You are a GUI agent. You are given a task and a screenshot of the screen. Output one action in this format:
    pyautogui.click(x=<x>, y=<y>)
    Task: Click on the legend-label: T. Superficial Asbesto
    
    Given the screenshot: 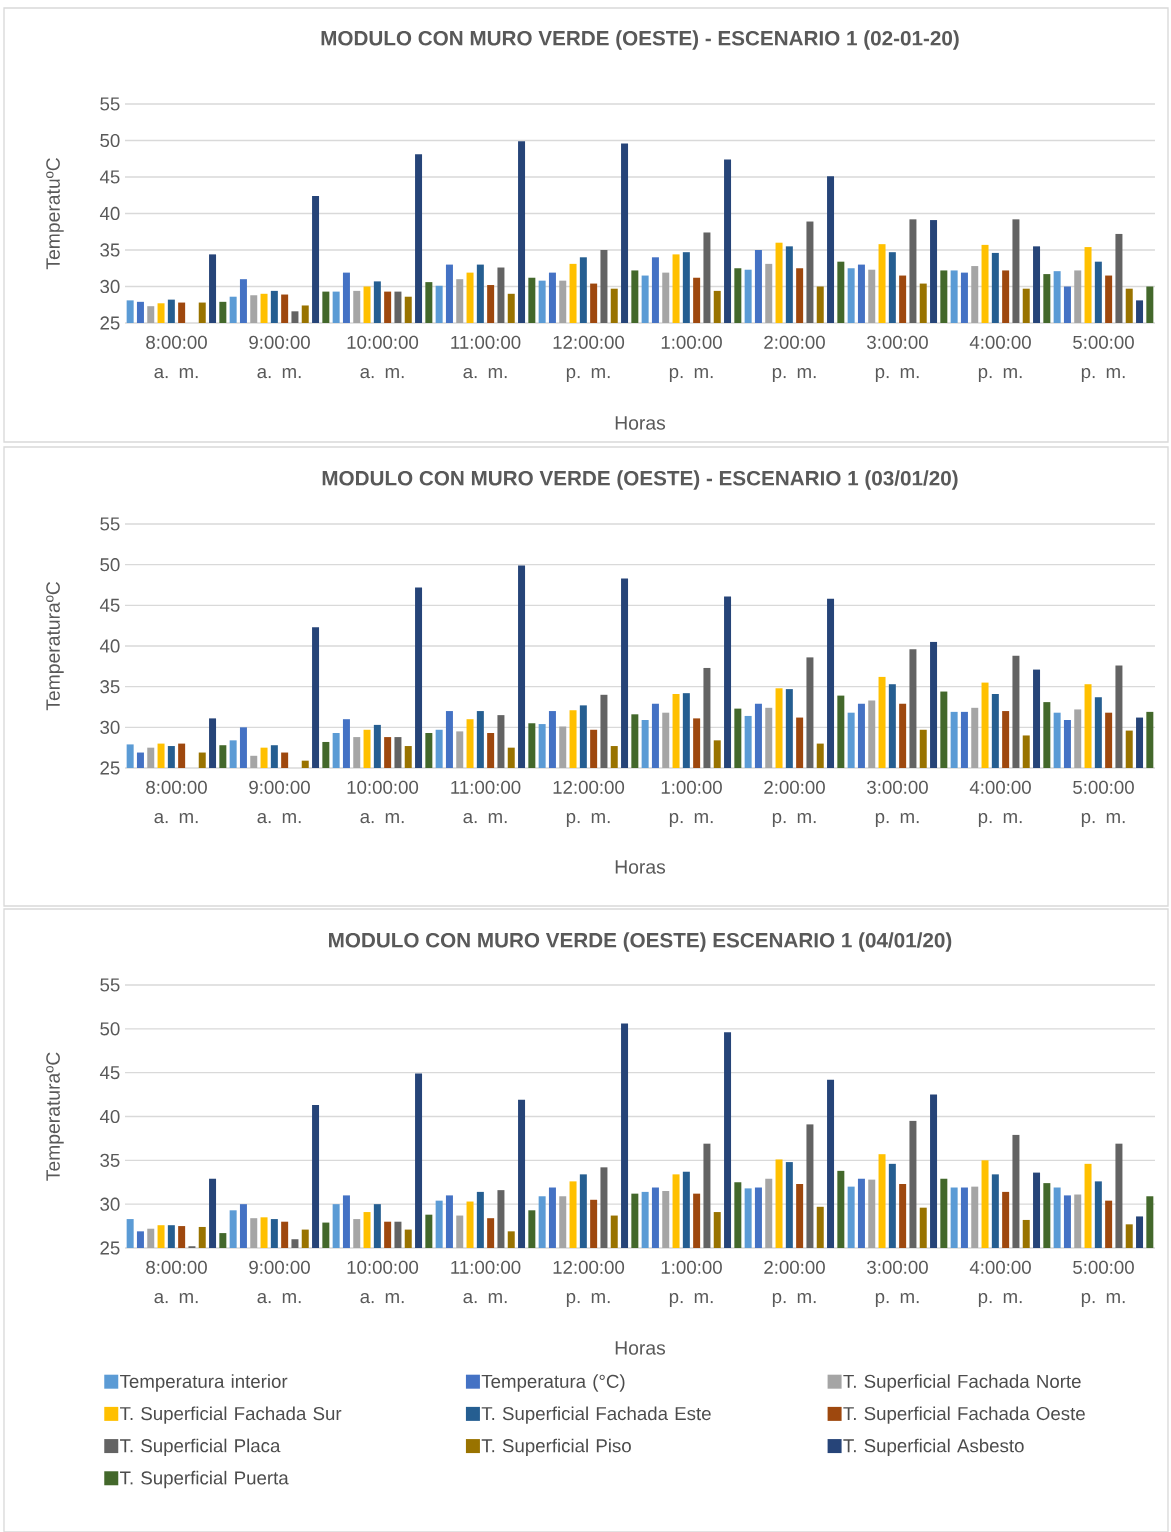 What is the action you would take?
    pyautogui.click(x=933, y=1447)
    